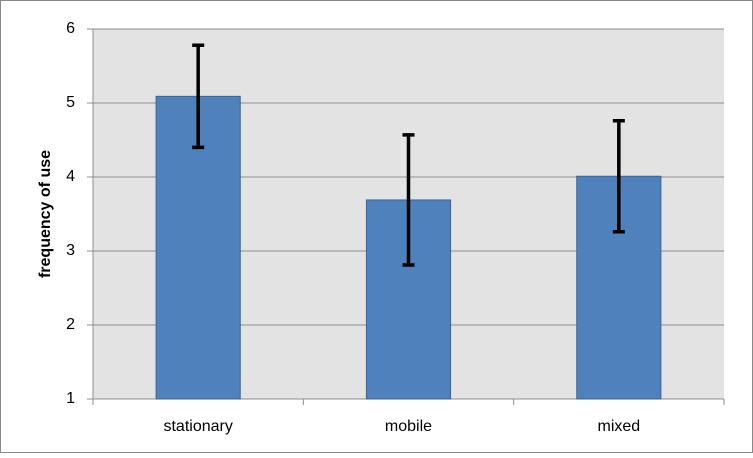  Describe the element at coordinates (618, 426) in the screenshot. I see `x-tick-label: mixed` at that location.